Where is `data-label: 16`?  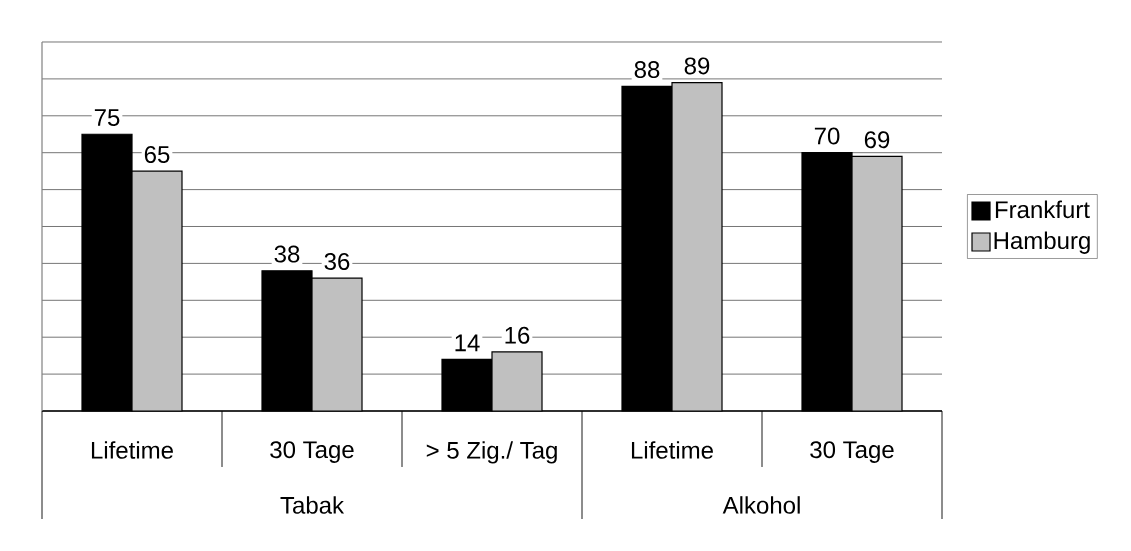
data-label: 16 is located at coordinates (517, 335).